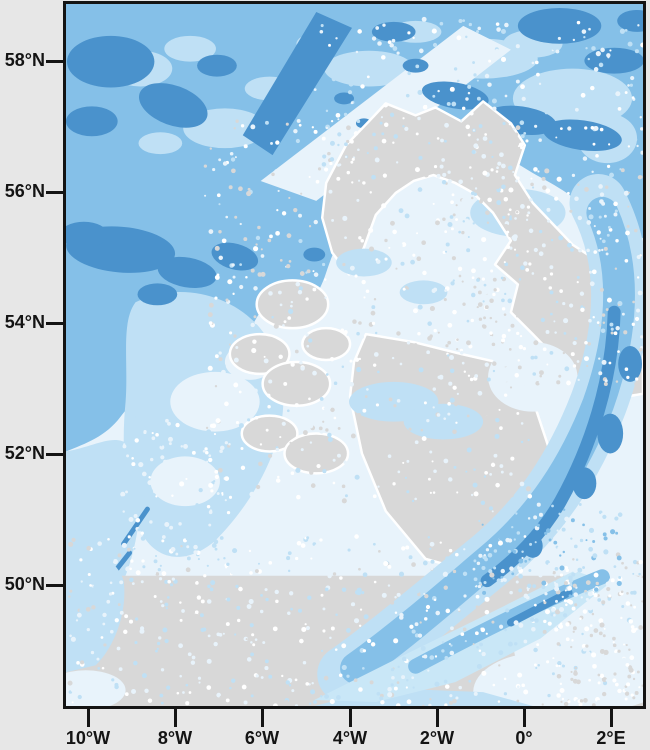  What do you see at coordinates (410, 344) in the screenshot?
I see `central-light-patches` at bounding box center [410, 344].